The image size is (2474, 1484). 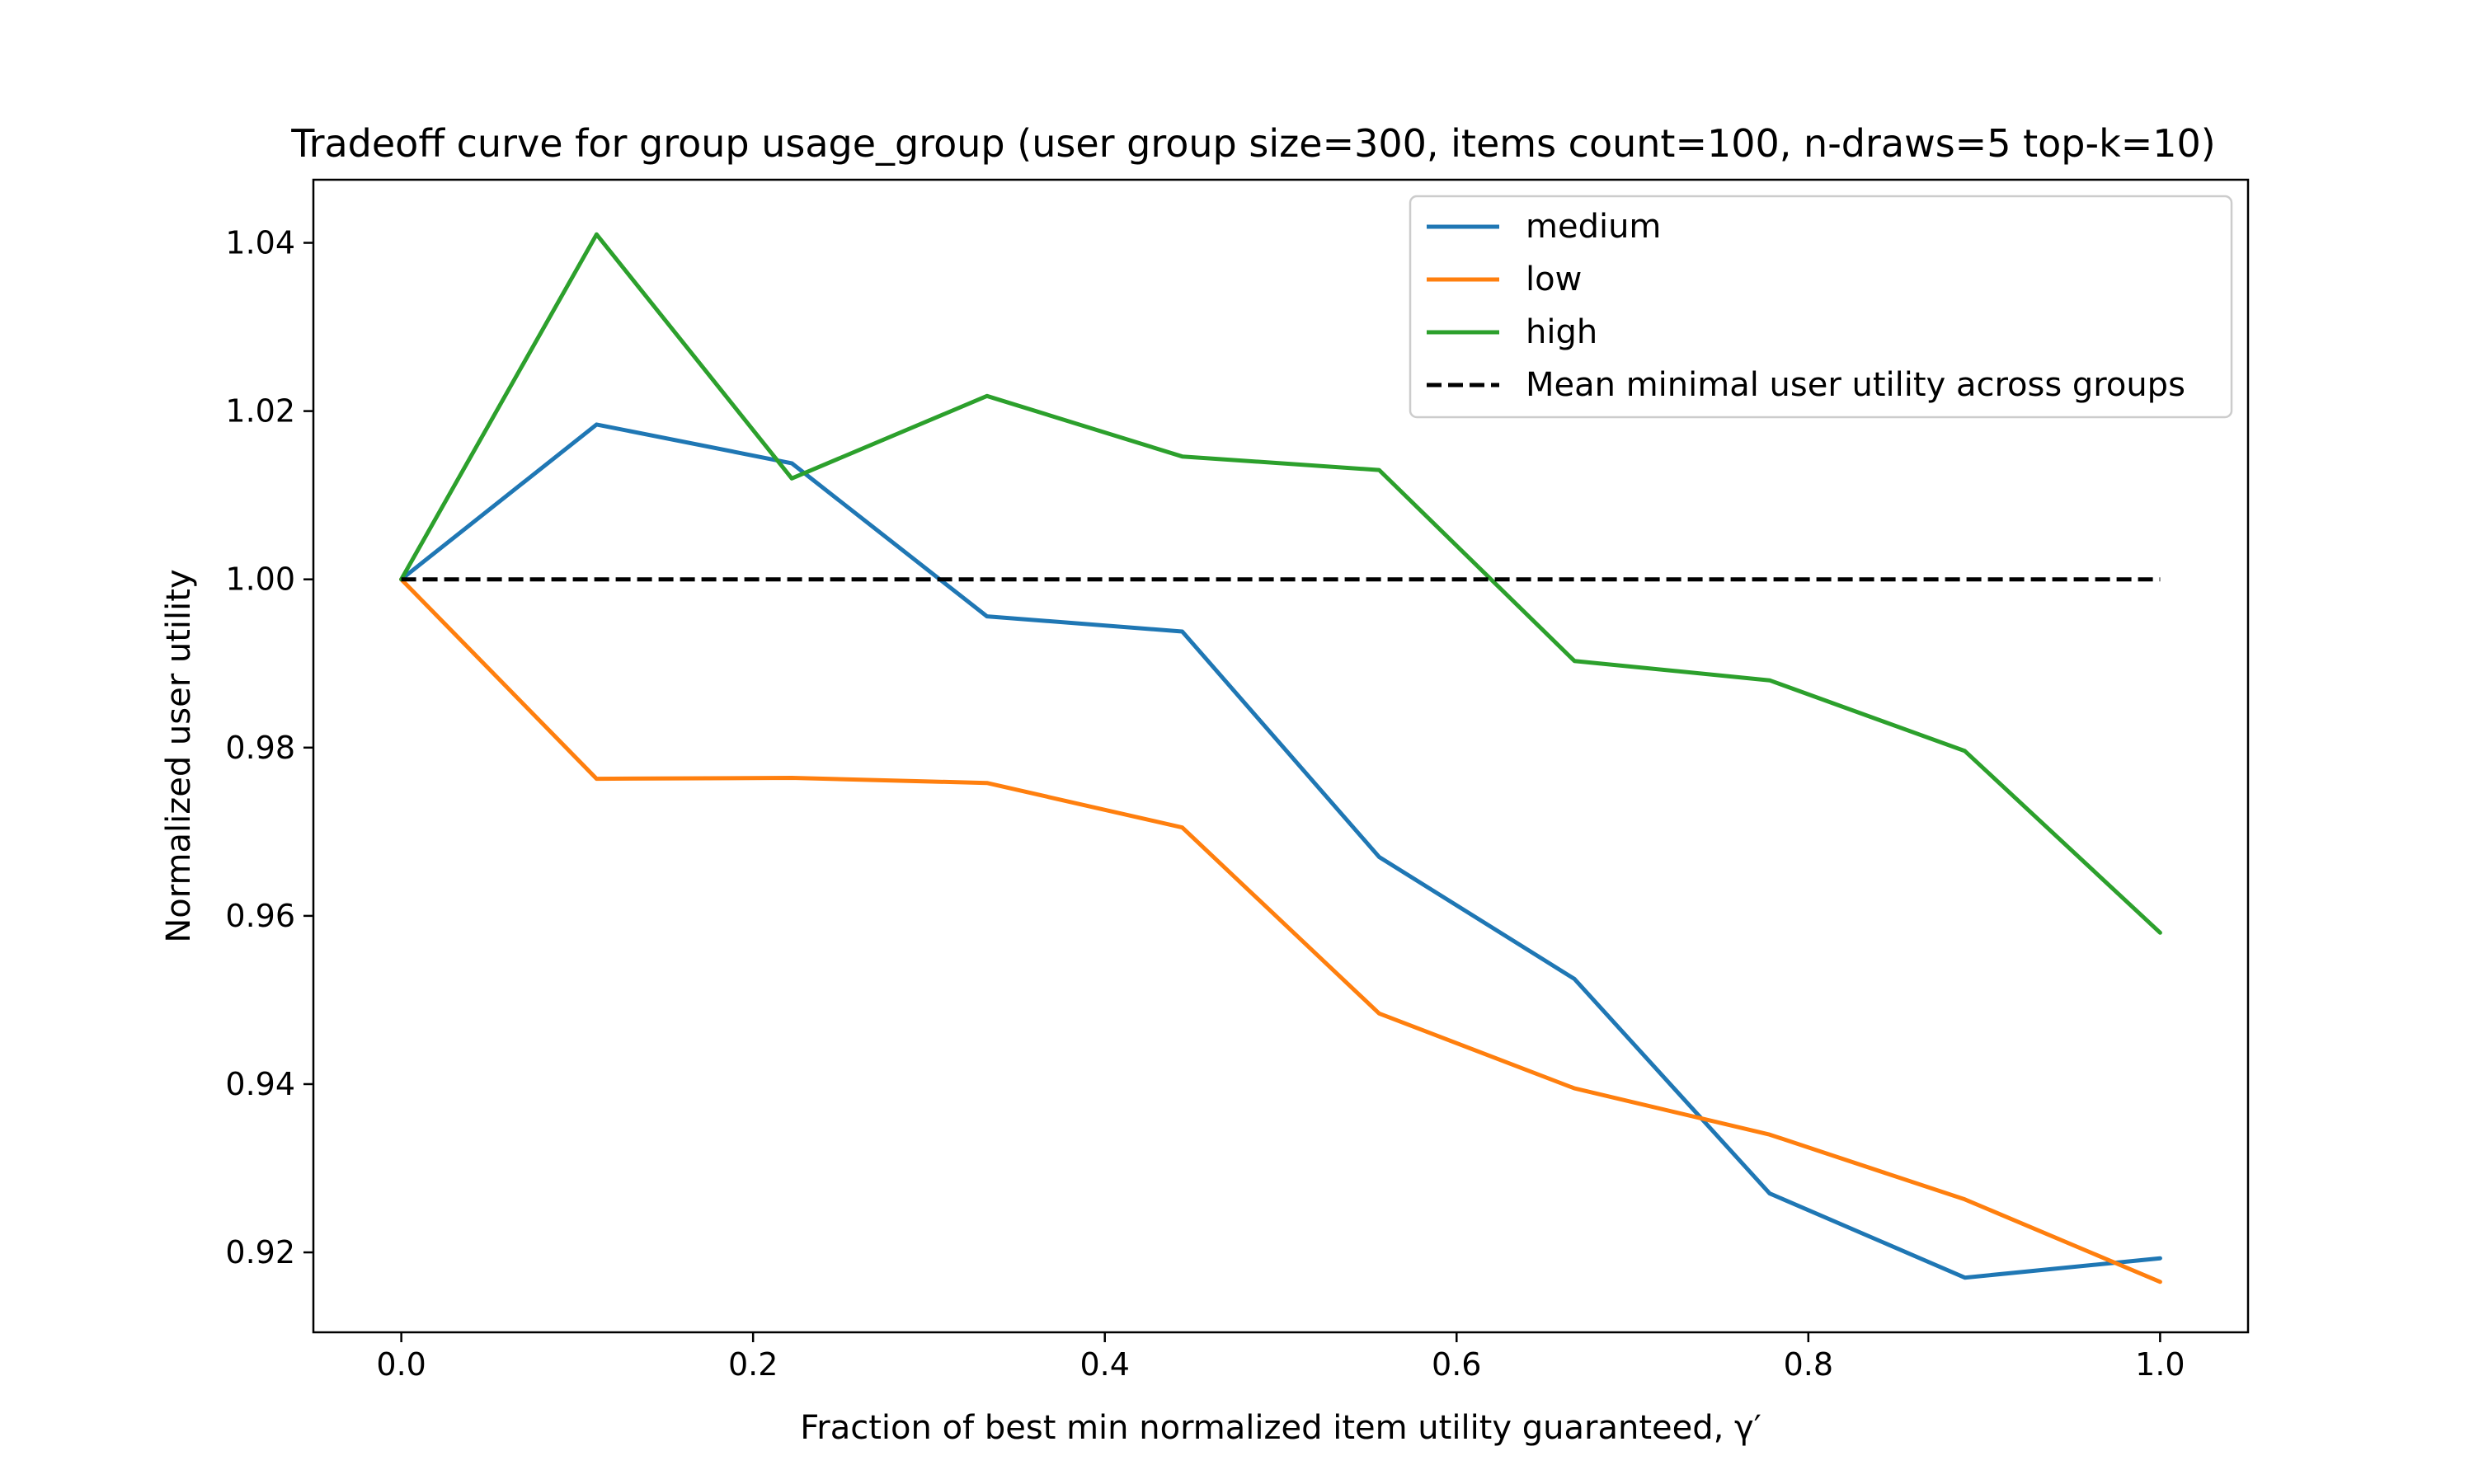 I want to click on y-axis-ticks: 0.92 0.94 0.96 0.98 1.00 1.02 1.04, so click(x=269, y=747).